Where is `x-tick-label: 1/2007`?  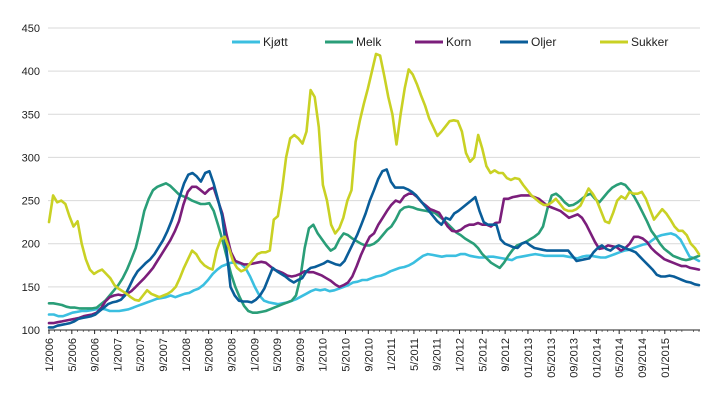
x-tick-label: 1/2007 is located at coordinates (118, 355).